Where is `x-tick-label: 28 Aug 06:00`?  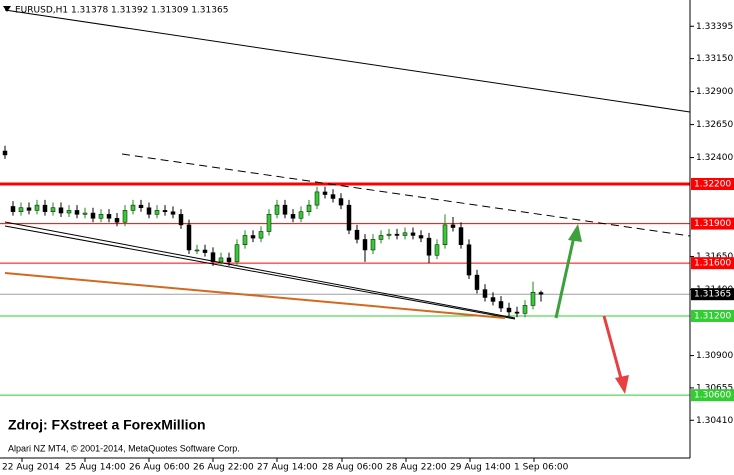
x-tick-label: 28 Aug 06:00 is located at coordinates (352, 468).